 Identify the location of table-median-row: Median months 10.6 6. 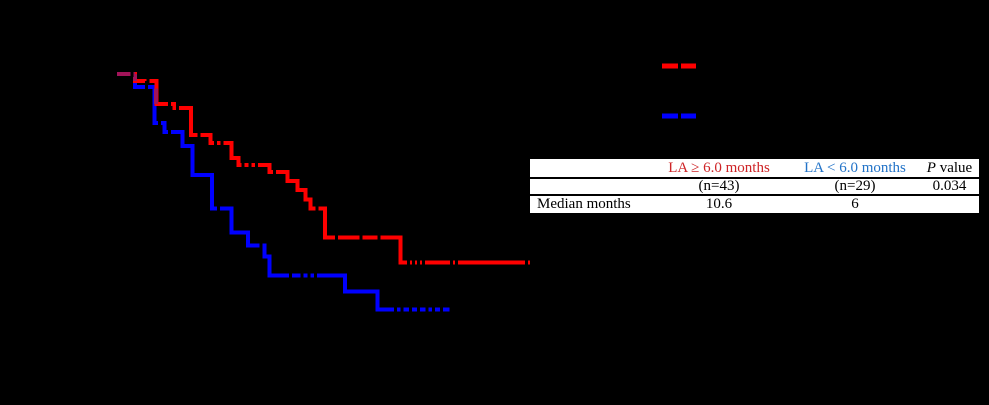
(754, 204).